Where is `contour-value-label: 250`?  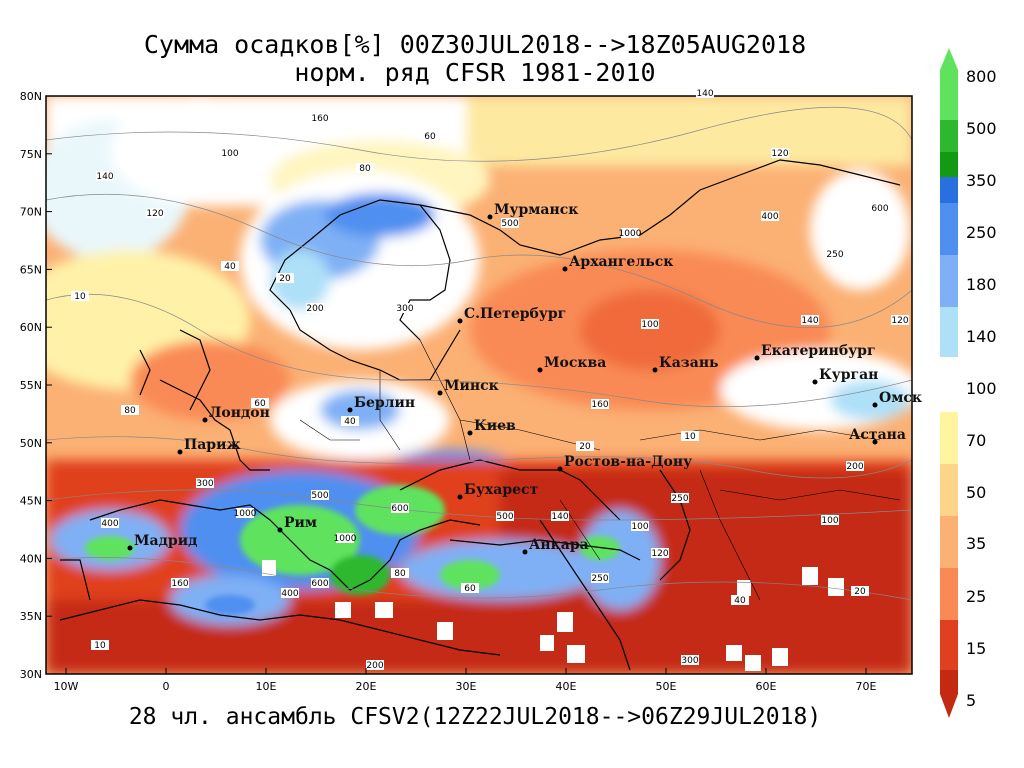
contour-value-label: 250 is located at coordinates (600, 578).